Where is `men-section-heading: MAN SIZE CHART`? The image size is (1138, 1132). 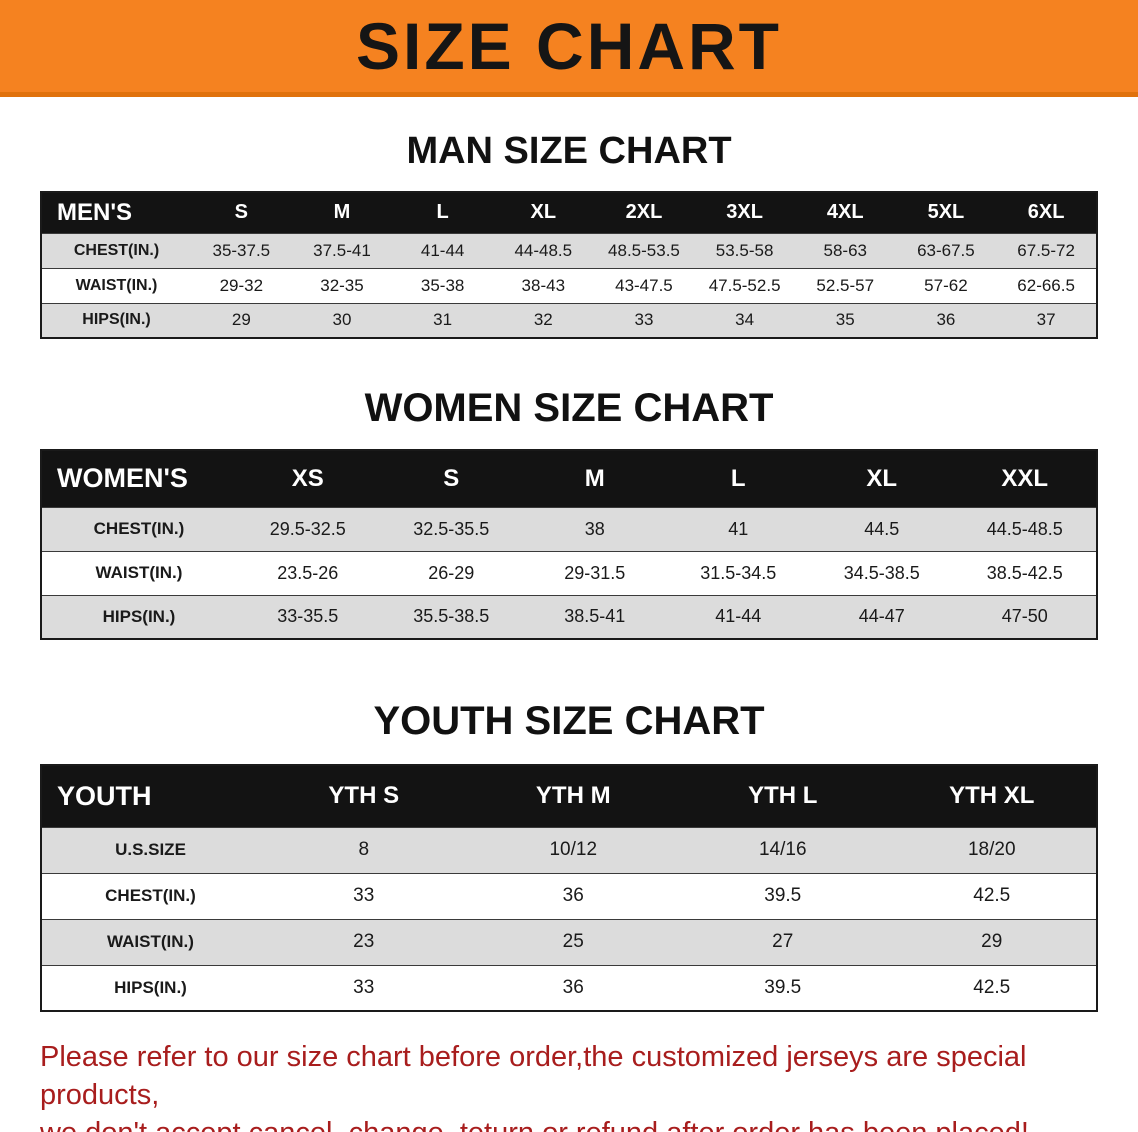
men-section-heading: MAN SIZE CHART is located at coordinates (569, 151).